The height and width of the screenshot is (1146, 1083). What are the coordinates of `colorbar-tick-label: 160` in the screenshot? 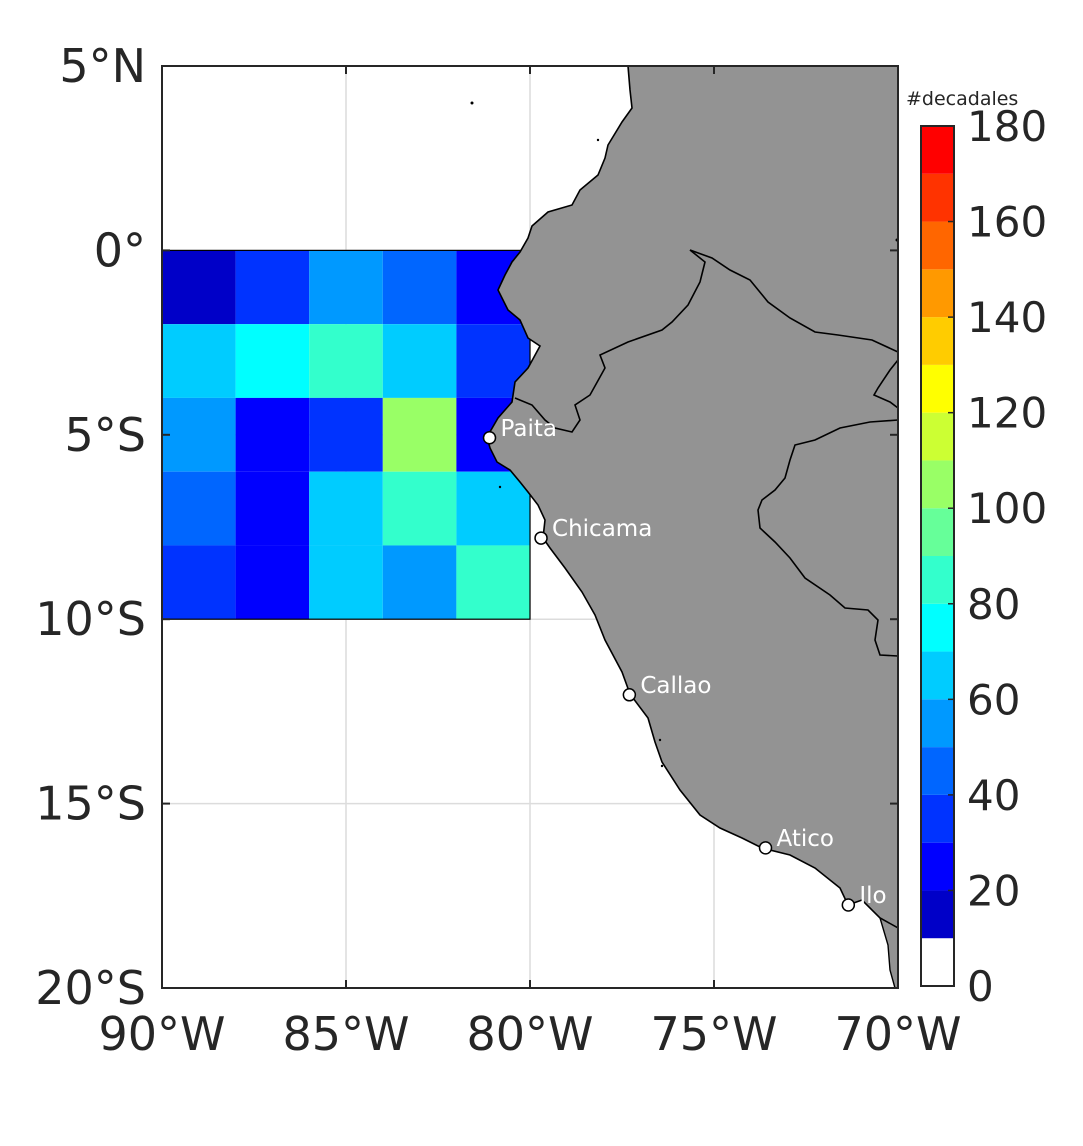 It's located at (1007, 222).